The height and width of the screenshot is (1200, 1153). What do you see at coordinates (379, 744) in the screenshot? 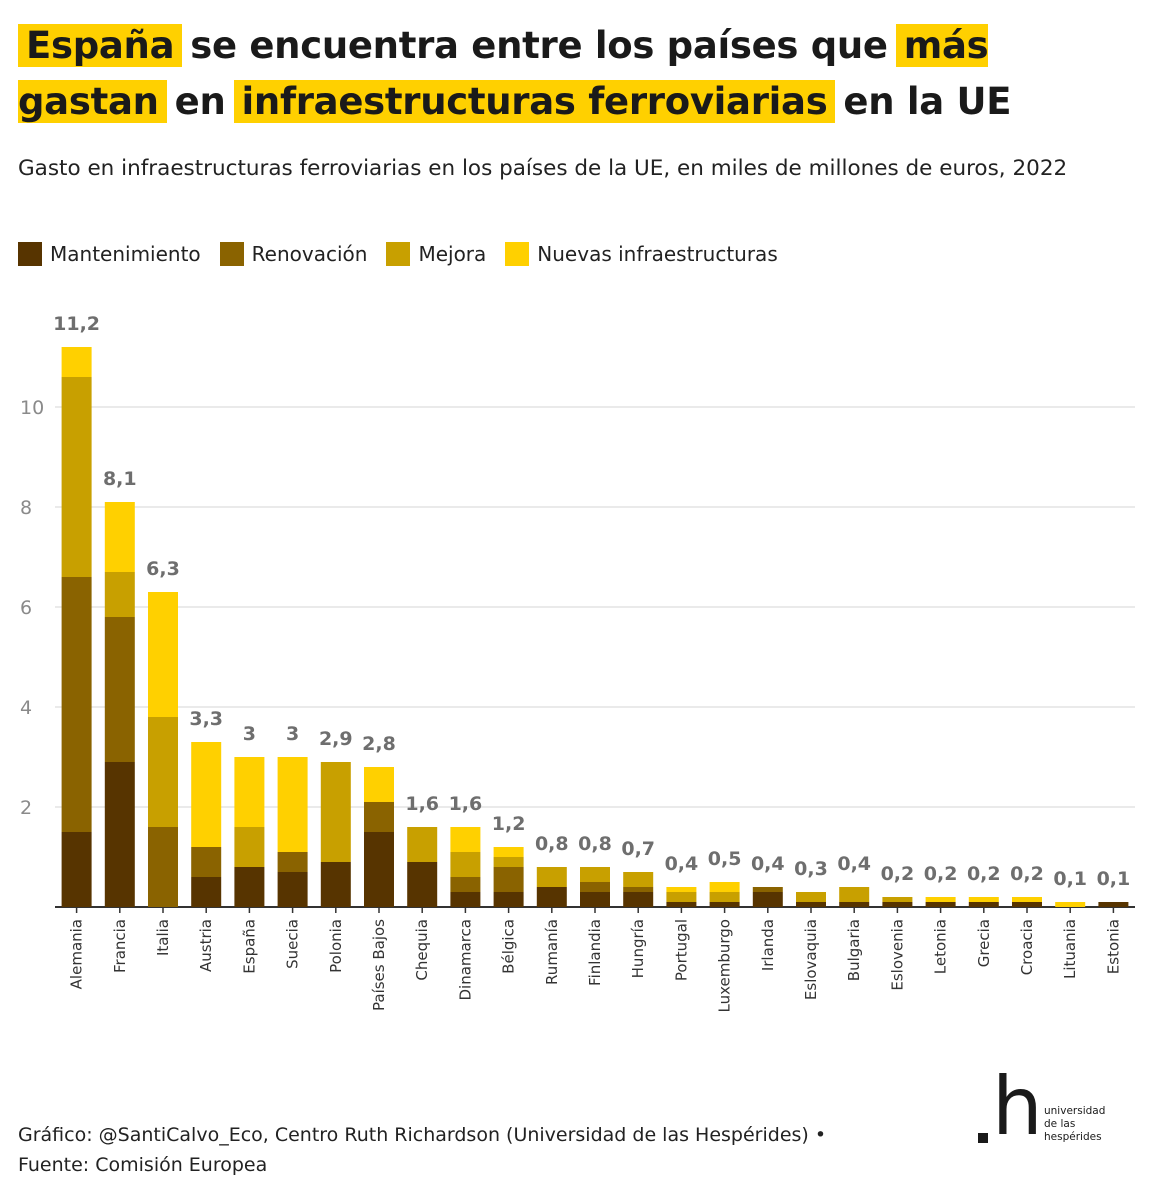
I see `total-label: 2,8` at bounding box center [379, 744].